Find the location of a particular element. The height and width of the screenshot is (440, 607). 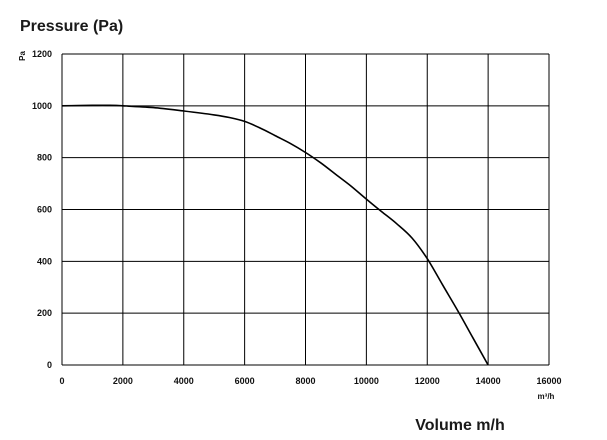

x-axis-unit: m³/h is located at coordinates (546, 396).